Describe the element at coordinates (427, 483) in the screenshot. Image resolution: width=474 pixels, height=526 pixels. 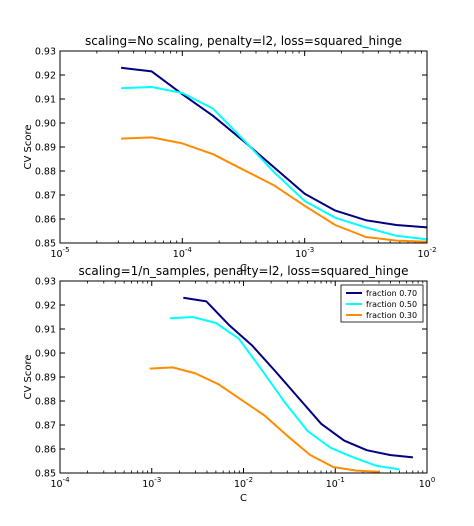
I see `x-tick-label: 10⁰` at that location.